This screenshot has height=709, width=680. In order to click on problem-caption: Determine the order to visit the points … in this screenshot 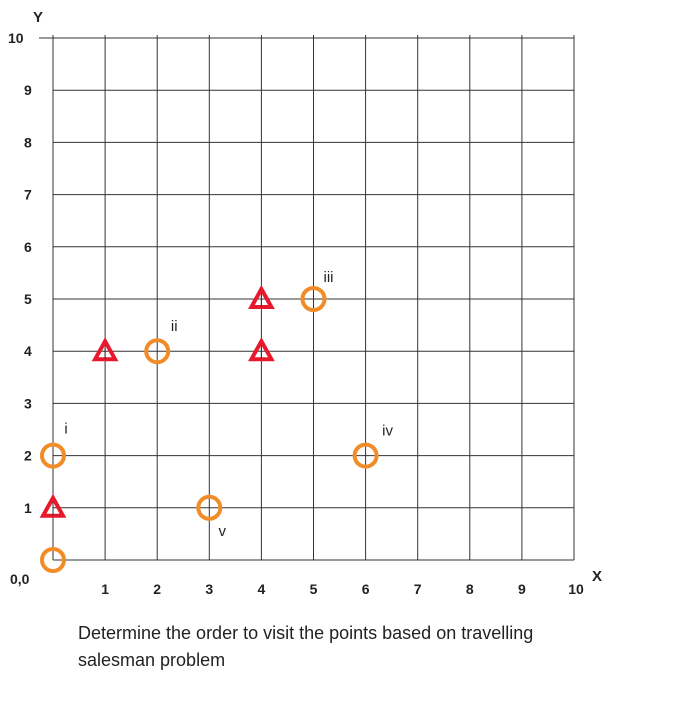, I will do `click(306, 646)`.